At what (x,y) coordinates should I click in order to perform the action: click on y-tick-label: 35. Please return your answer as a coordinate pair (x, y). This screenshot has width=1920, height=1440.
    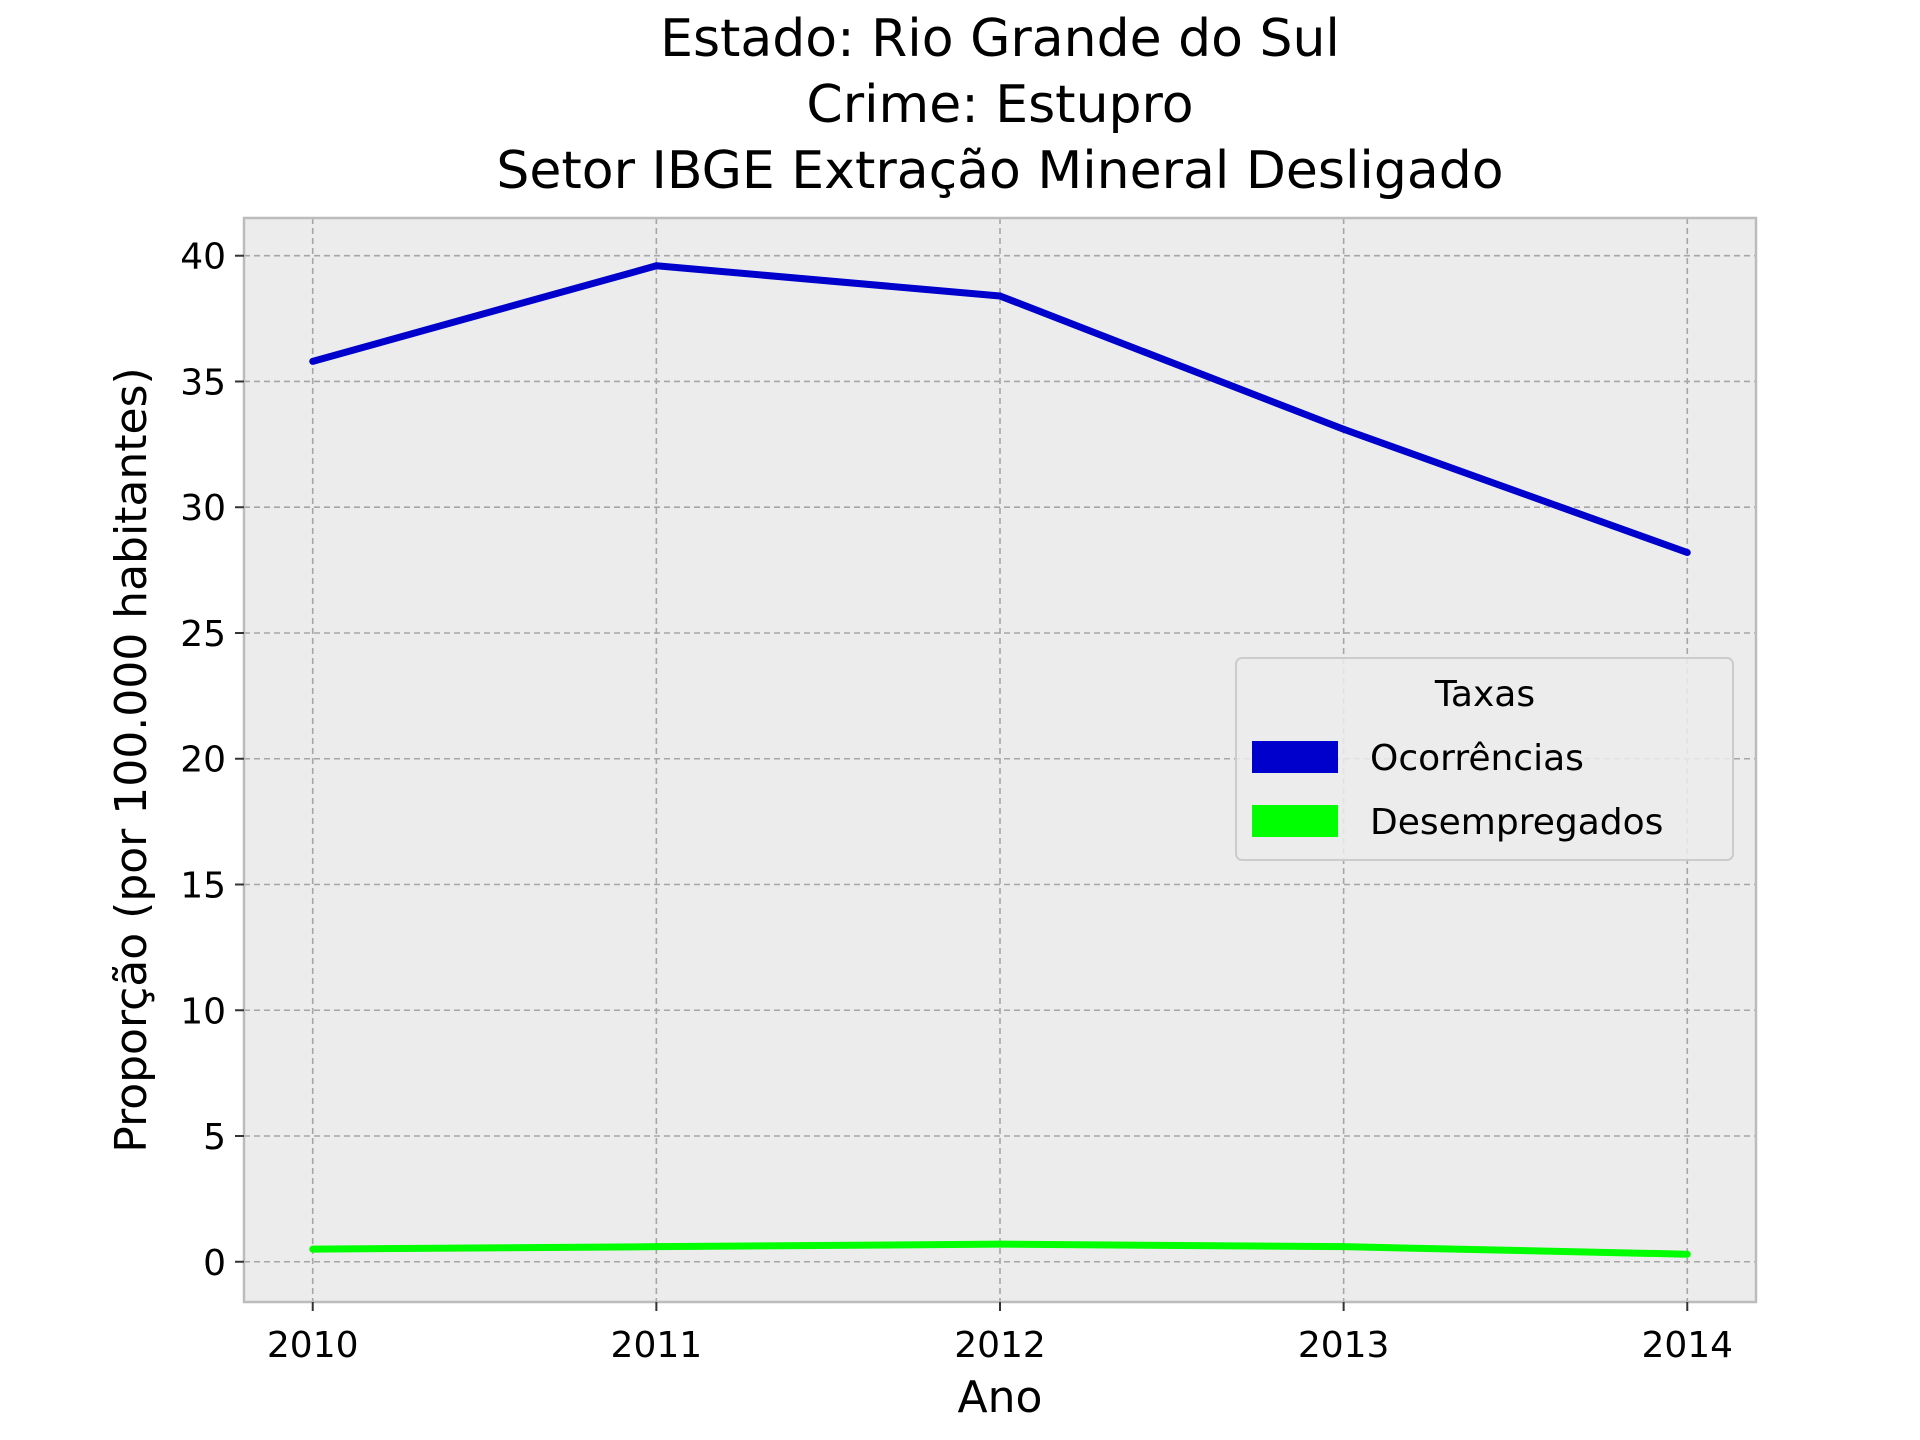
    Looking at the image, I should click on (203, 382).